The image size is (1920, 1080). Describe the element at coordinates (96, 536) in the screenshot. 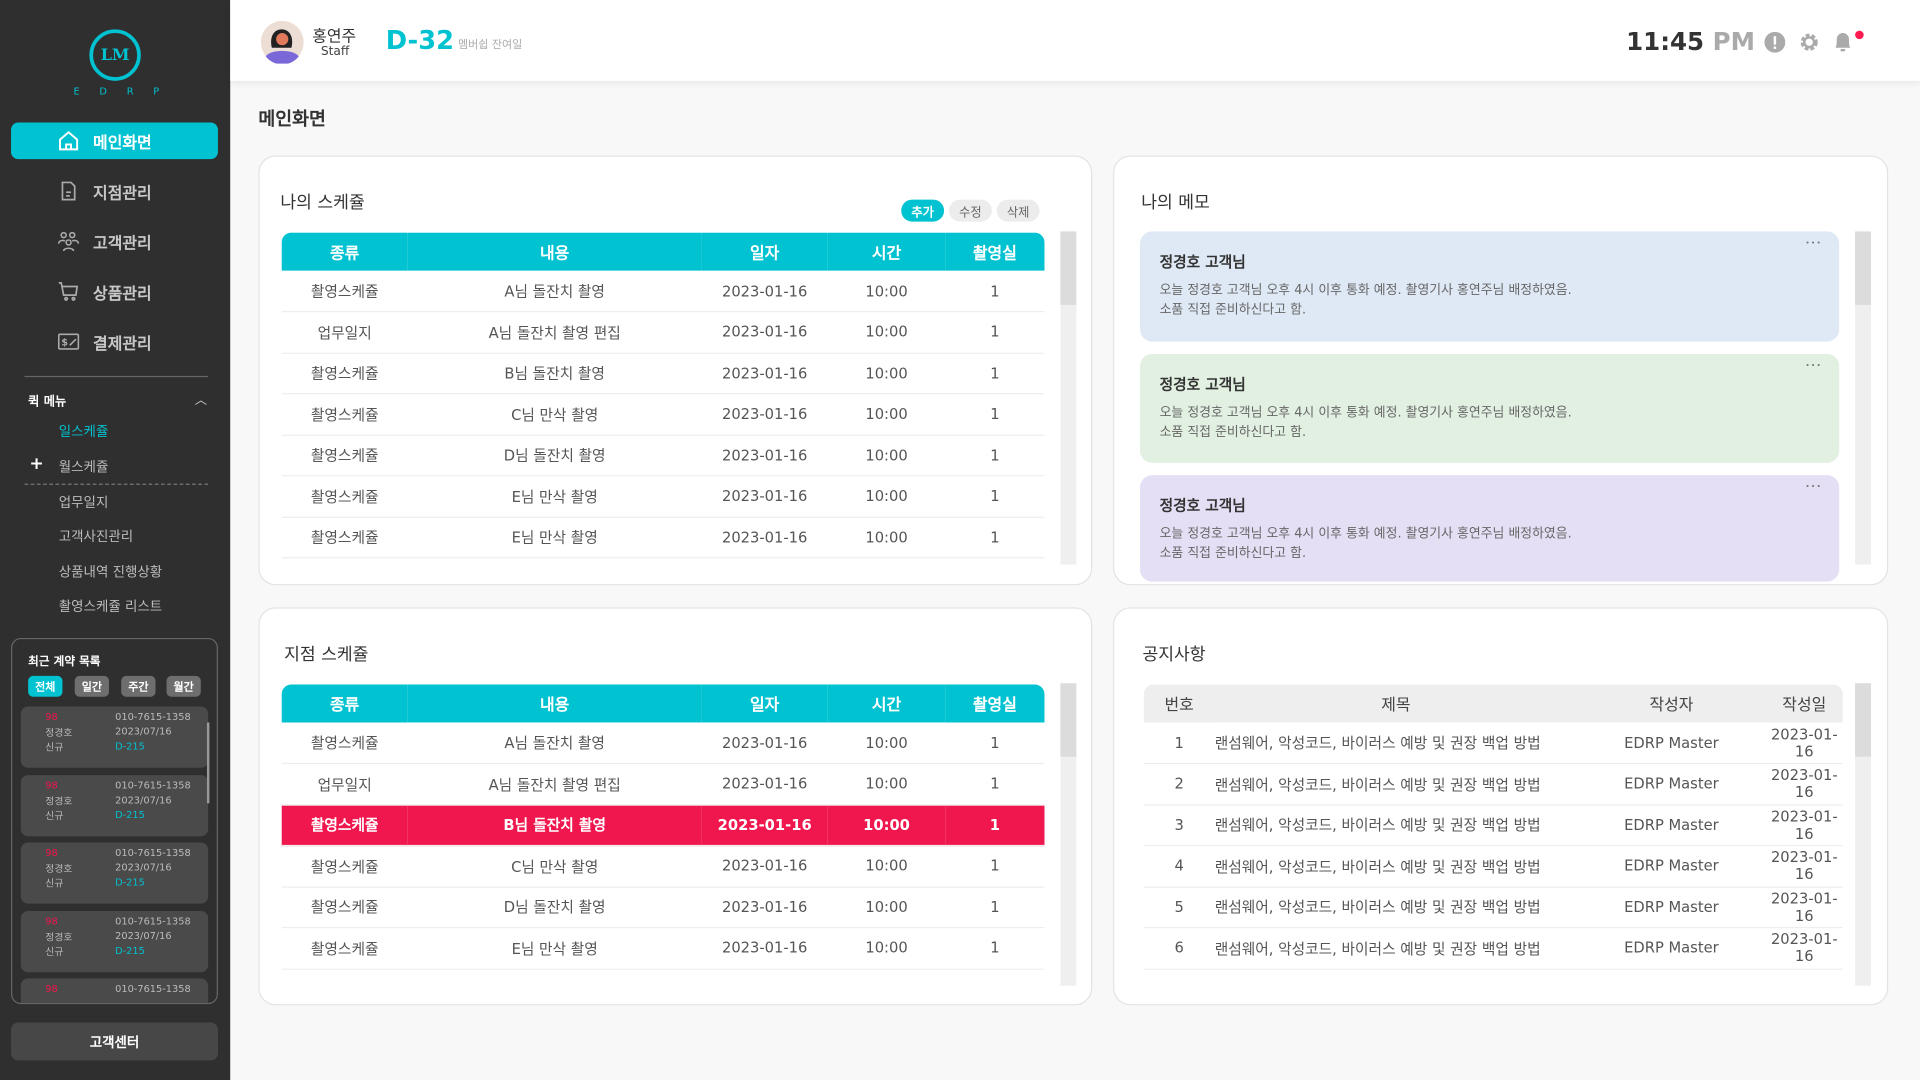

I see `quick-item-photos: 고객사진관리` at that location.